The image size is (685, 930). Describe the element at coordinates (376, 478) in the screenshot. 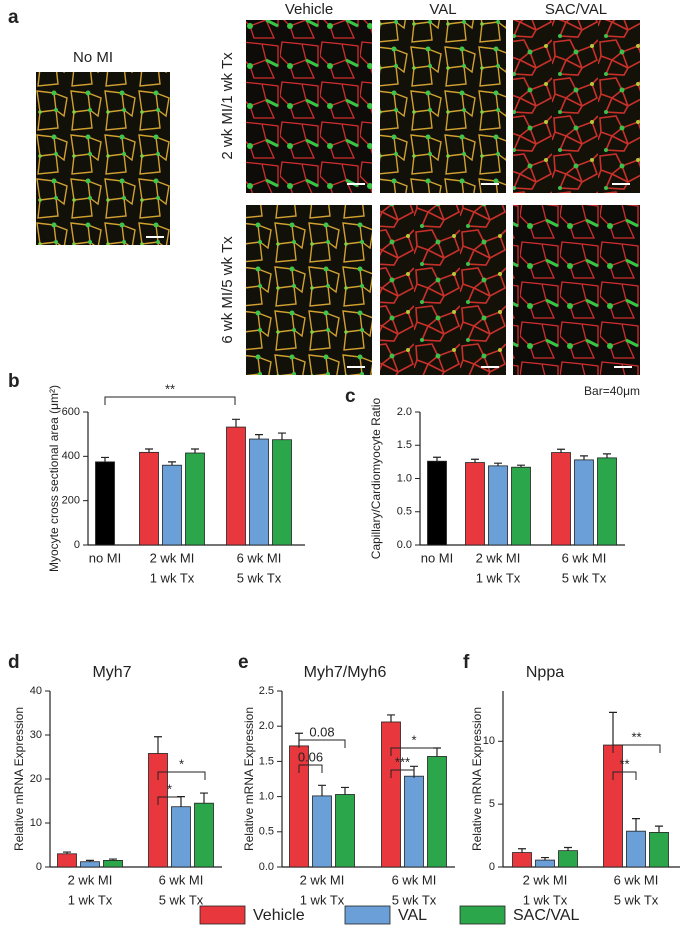

I see `y-axis-label: Capillary/Cardiomyocyte Ratio` at that location.